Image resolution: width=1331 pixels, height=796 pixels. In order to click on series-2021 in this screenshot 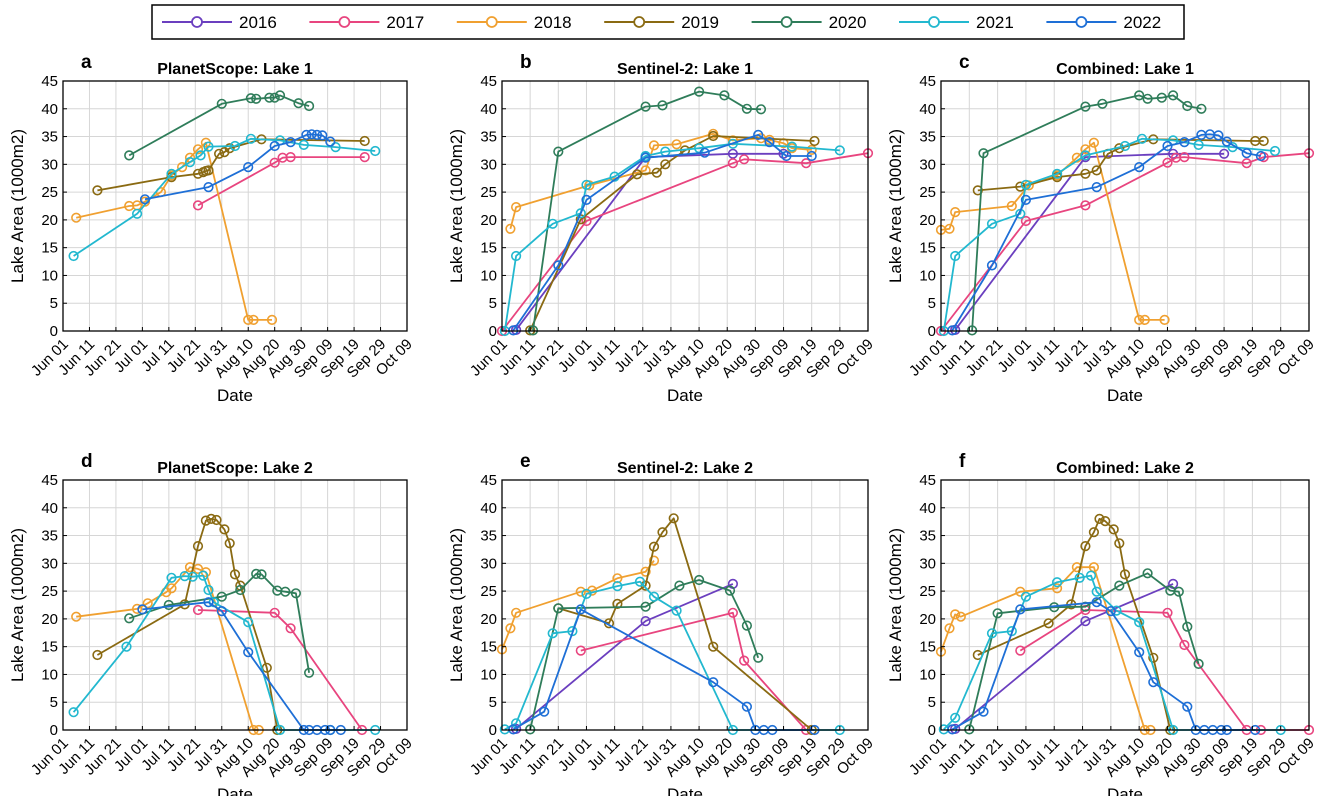, I will do `click(224, 197)`.